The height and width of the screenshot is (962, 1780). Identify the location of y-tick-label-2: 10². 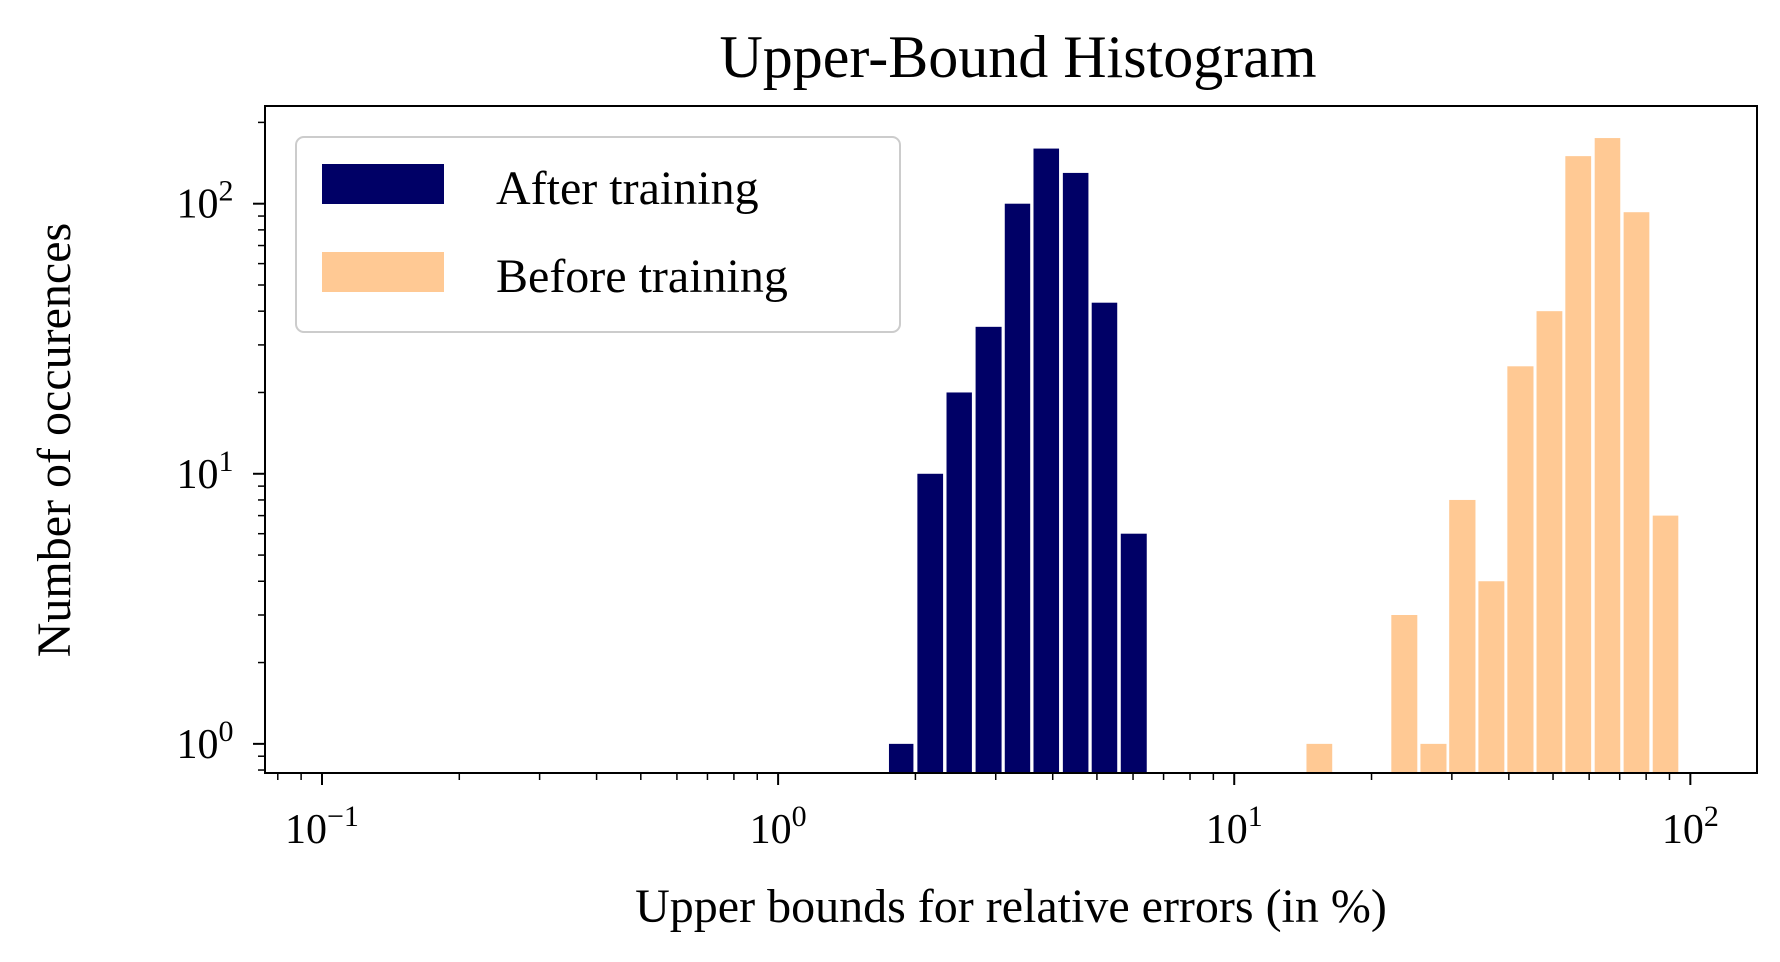
(205, 201).